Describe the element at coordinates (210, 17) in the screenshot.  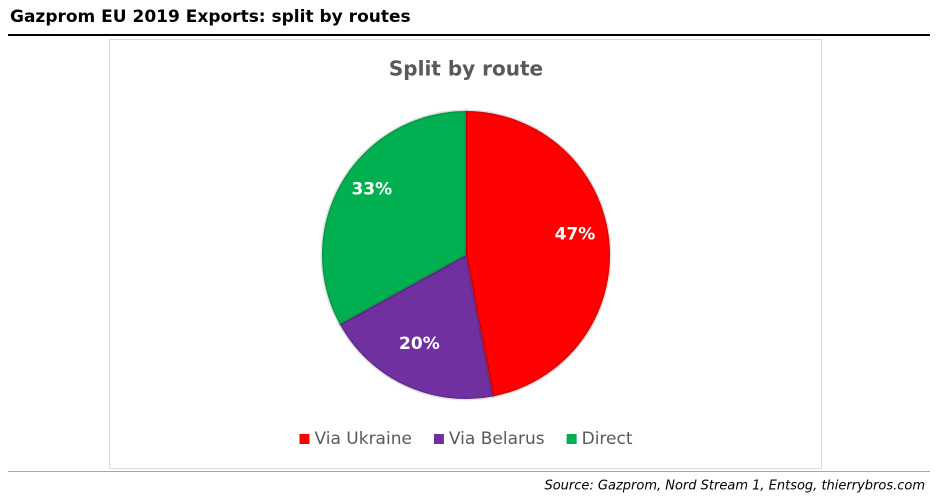
I see `page-title: Gazprom EU 2019 Exports: split by routes` at that location.